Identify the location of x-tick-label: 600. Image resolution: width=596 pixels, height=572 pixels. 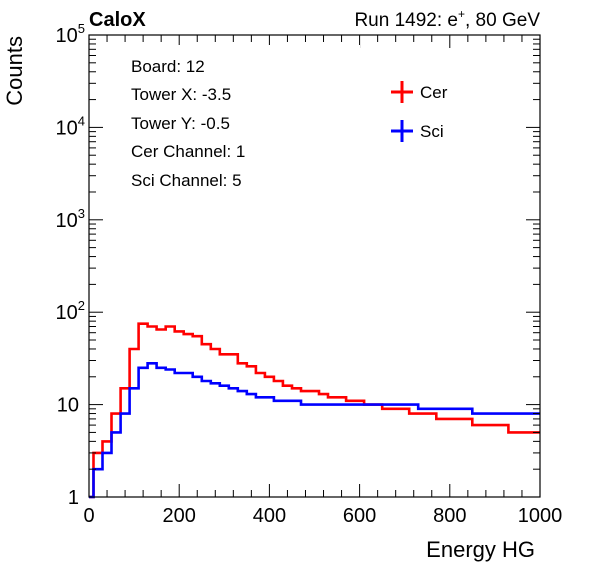
(359, 516).